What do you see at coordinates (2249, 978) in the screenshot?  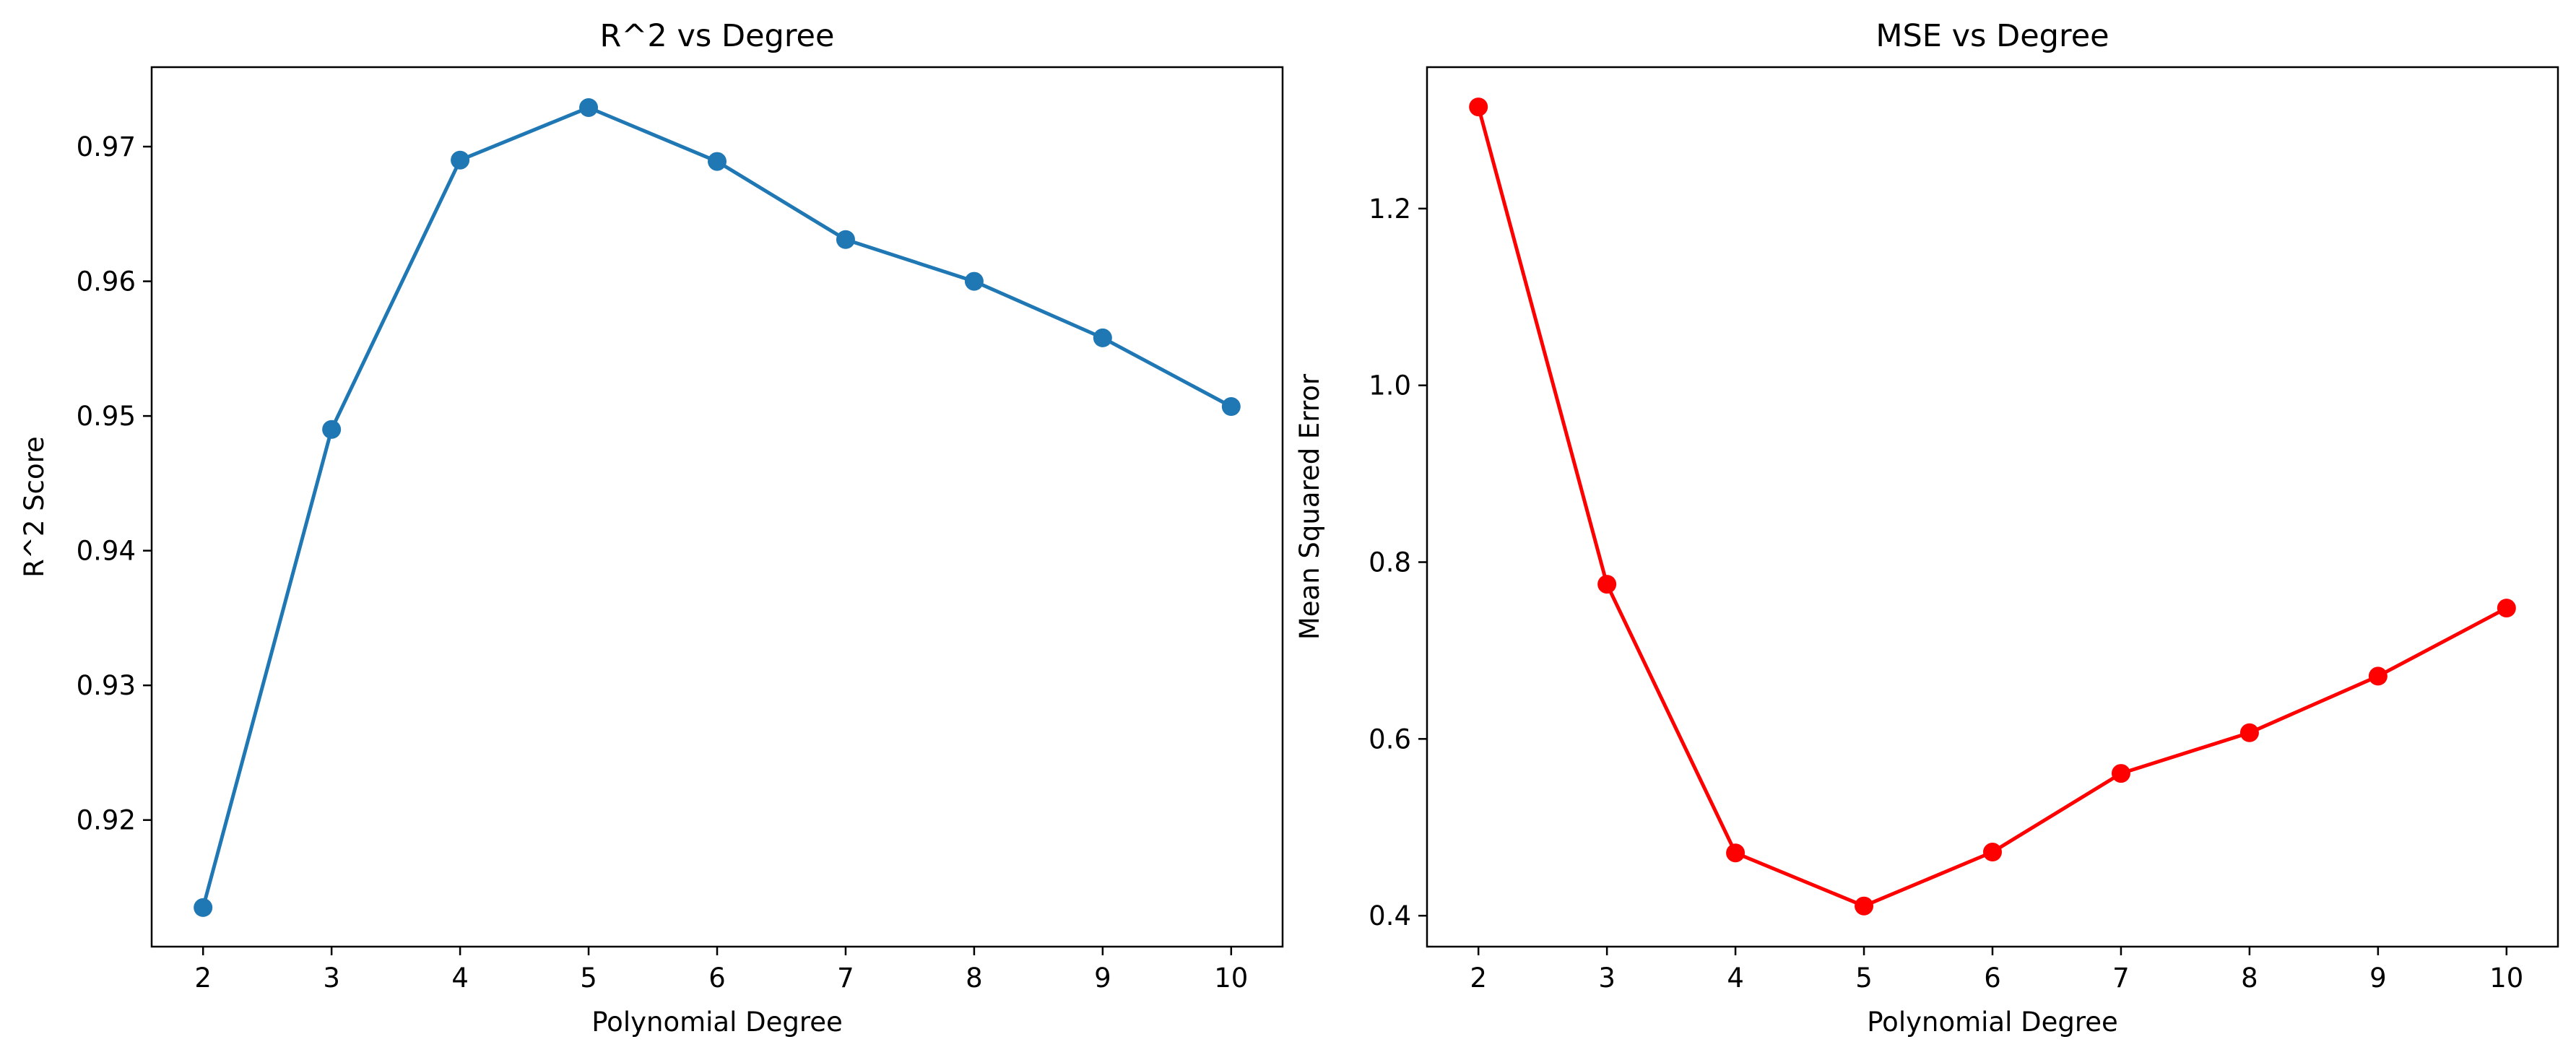 I see `mse-chart-xtick-label: 8` at bounding box center [2249, 978].